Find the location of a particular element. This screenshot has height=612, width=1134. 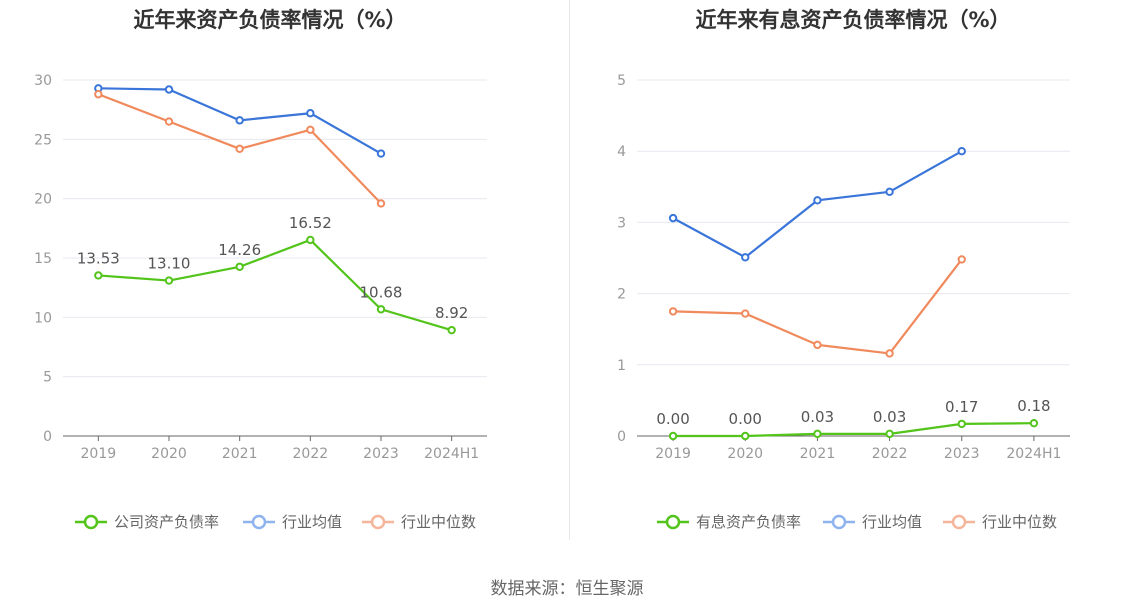

data-label: 13.10 is located at coordinates (169, 264).